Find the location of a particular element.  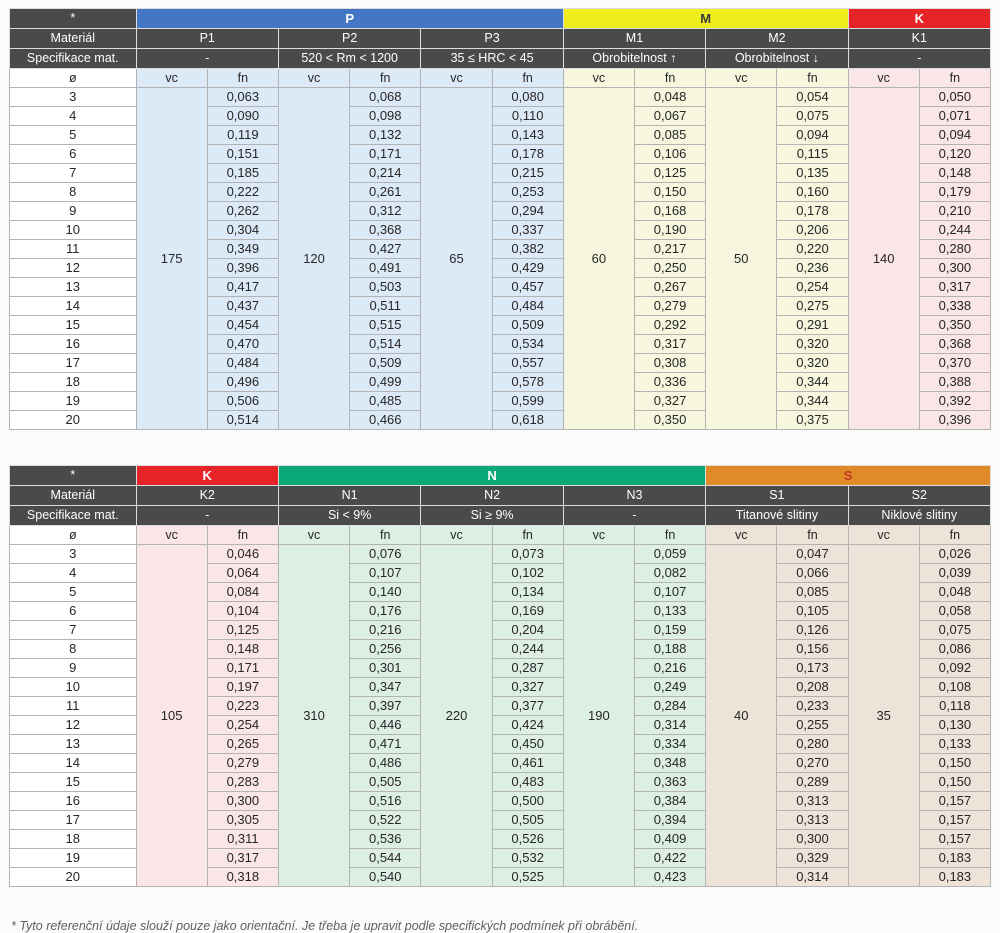

table-row: 10 0,197 0,347 0,327 0,249 0,208 0,108 is located at coordinates (500, 687).